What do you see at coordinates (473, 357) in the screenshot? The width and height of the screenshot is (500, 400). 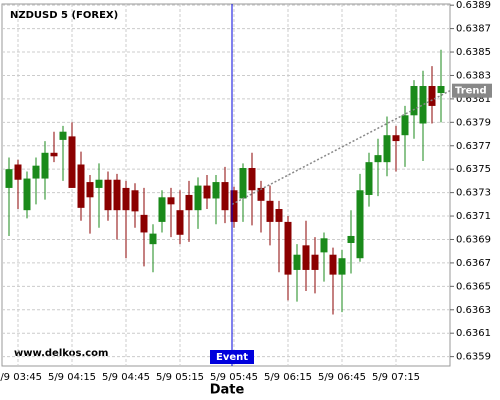 I see `y-tick-label: 0.6359` at bounding box center [473, 357].